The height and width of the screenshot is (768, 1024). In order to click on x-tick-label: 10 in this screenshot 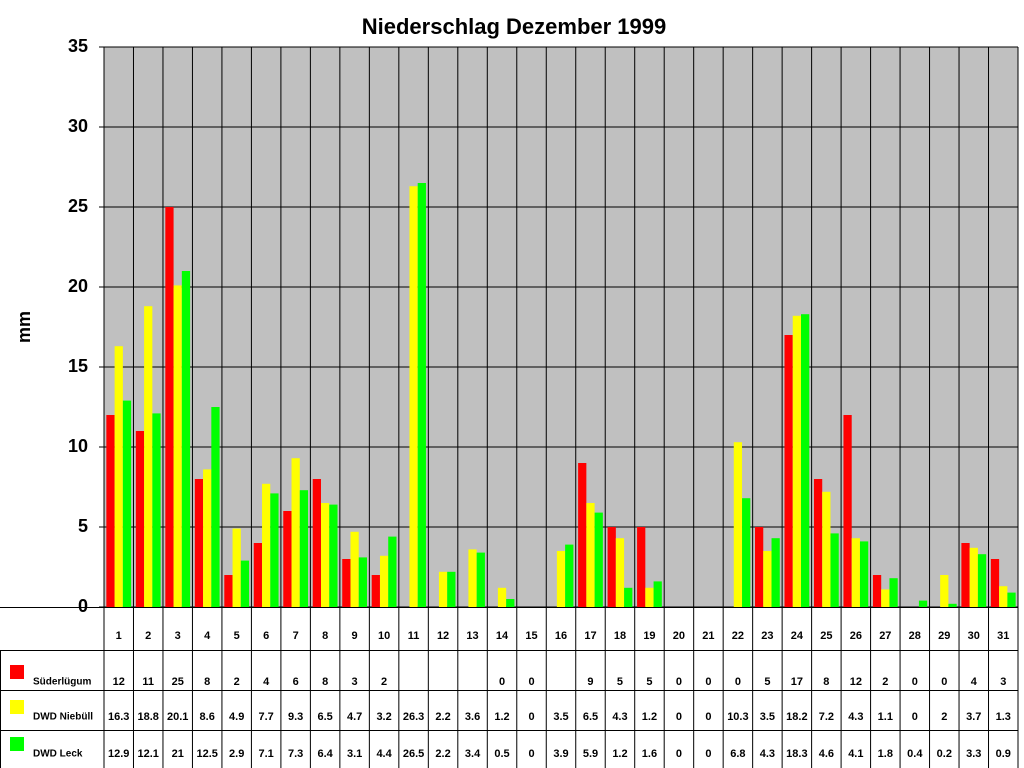, I will do `click(384, 636)`.